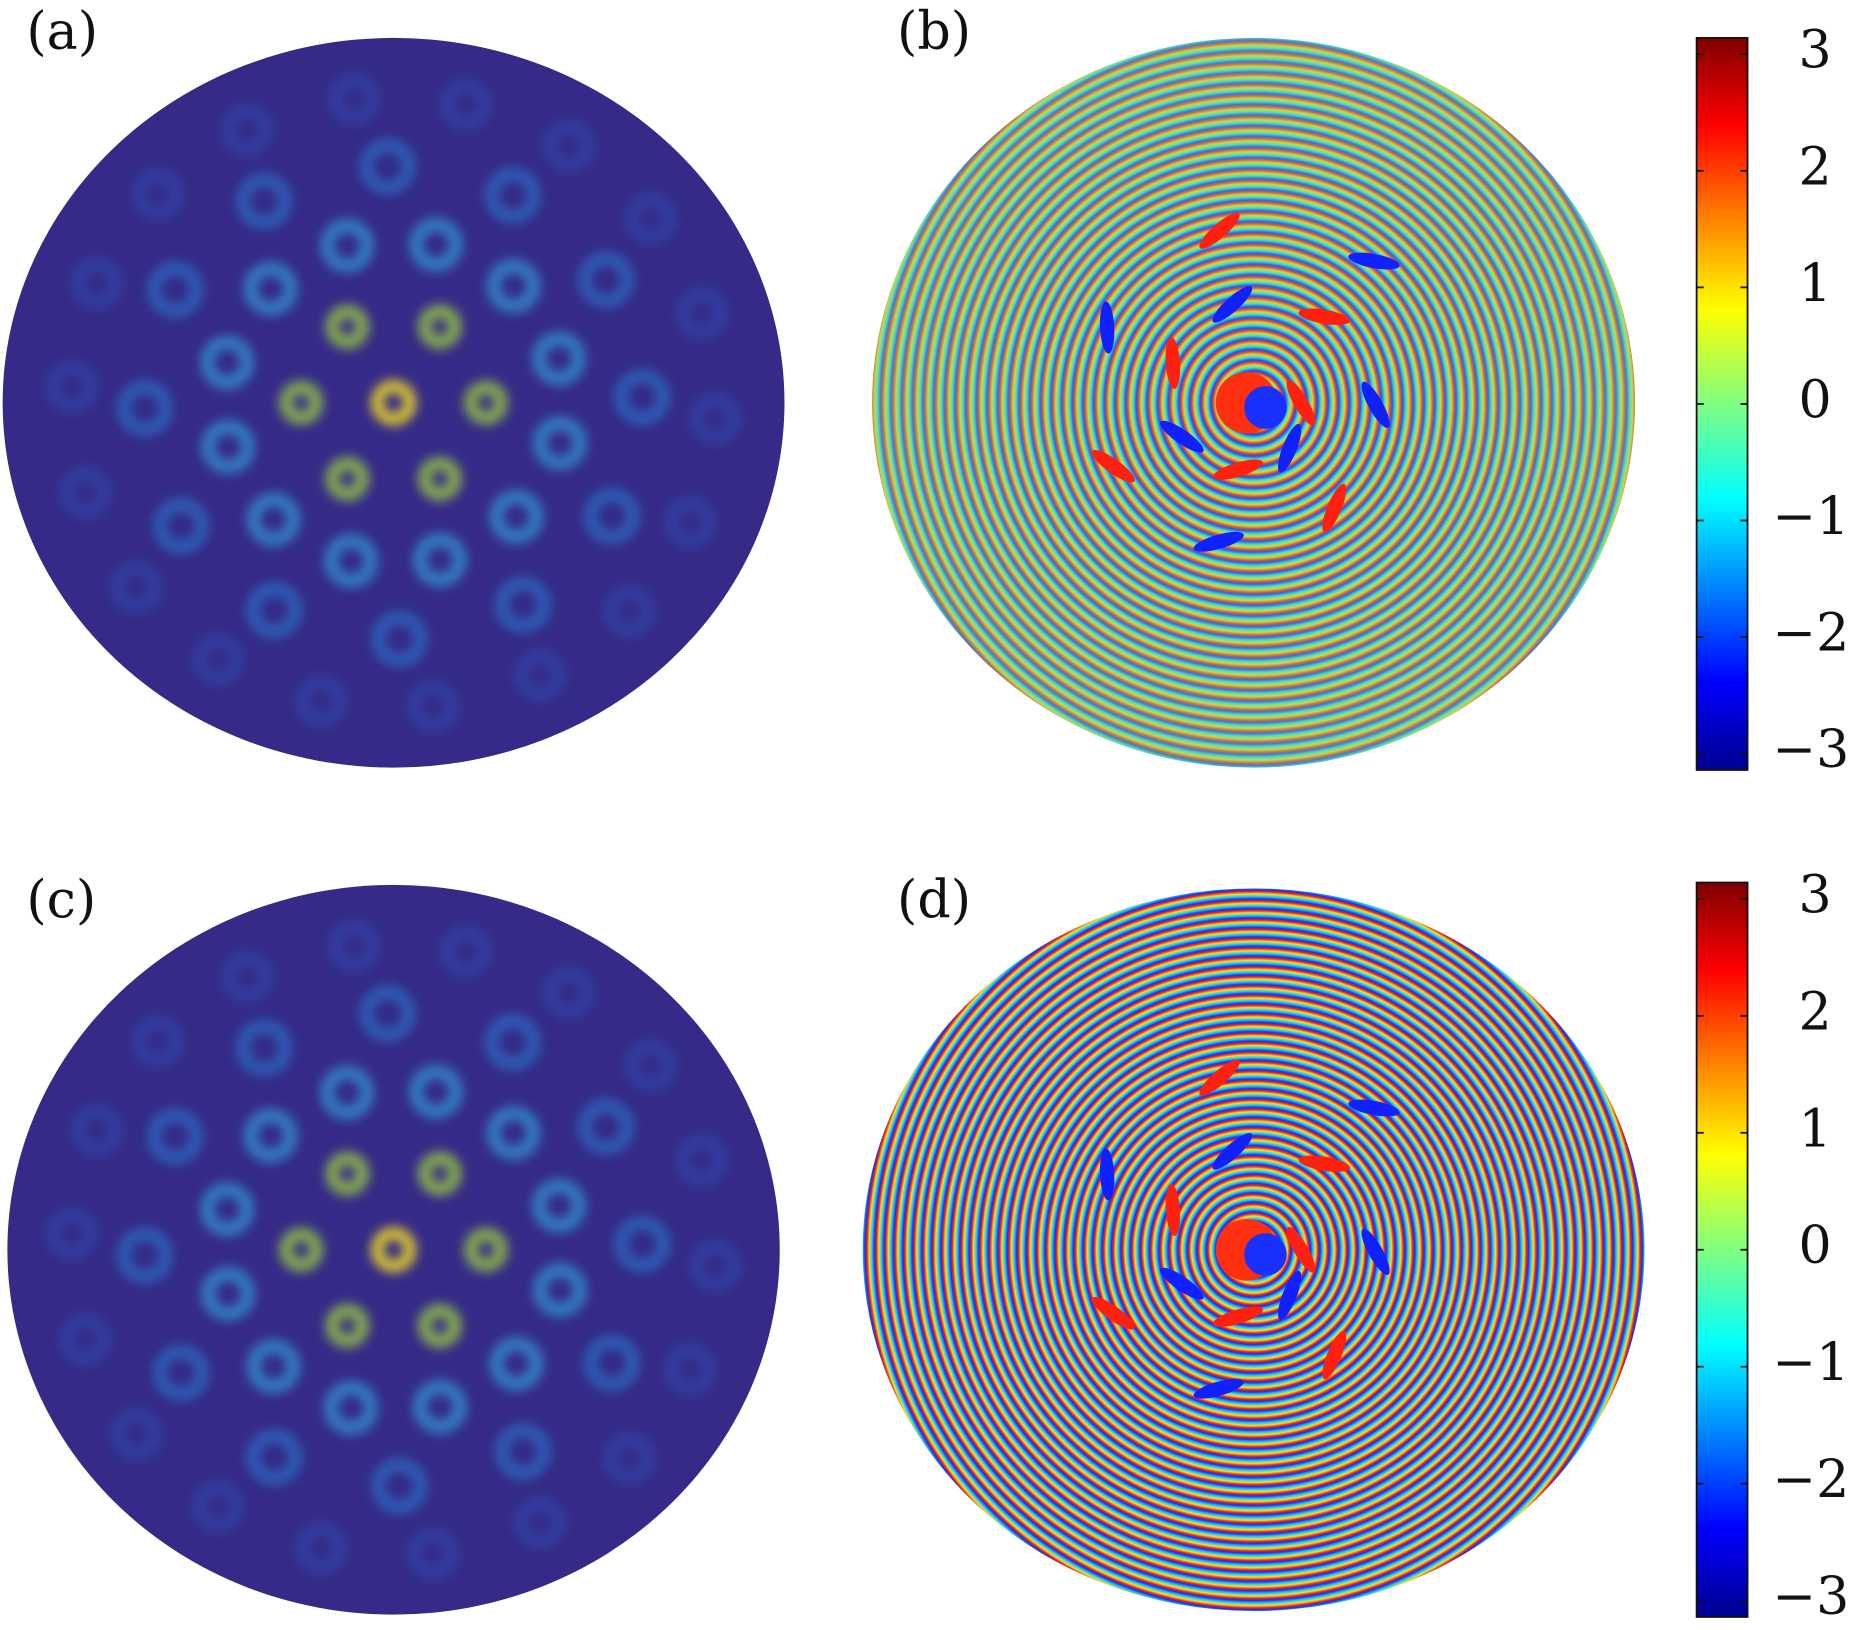  Describe the element at coordinates (1814, 895) in the screenshot. I see `colorbar-tick-label: 3` at that location.